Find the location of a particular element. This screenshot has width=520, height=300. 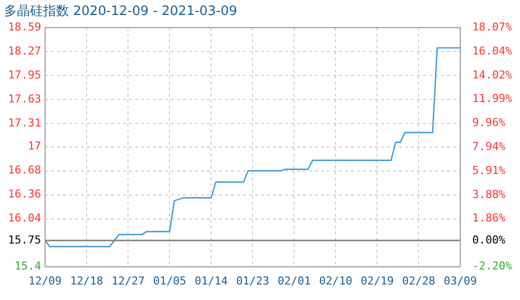

x-tick-label: 02/28 is located at coordinates (419, 281).